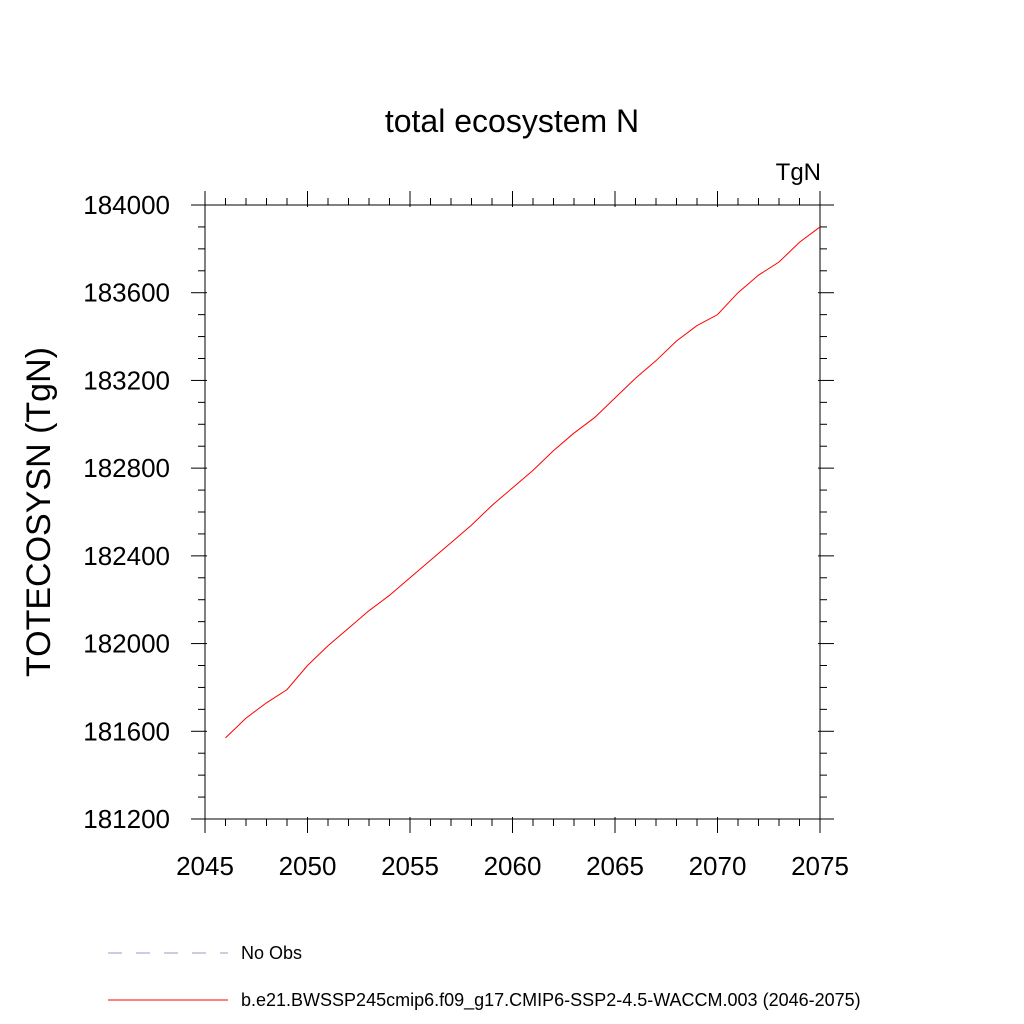  Describe the element at coordinates (615, 866) in the screenshot. I see `x-tick-label: 2065` at that location.